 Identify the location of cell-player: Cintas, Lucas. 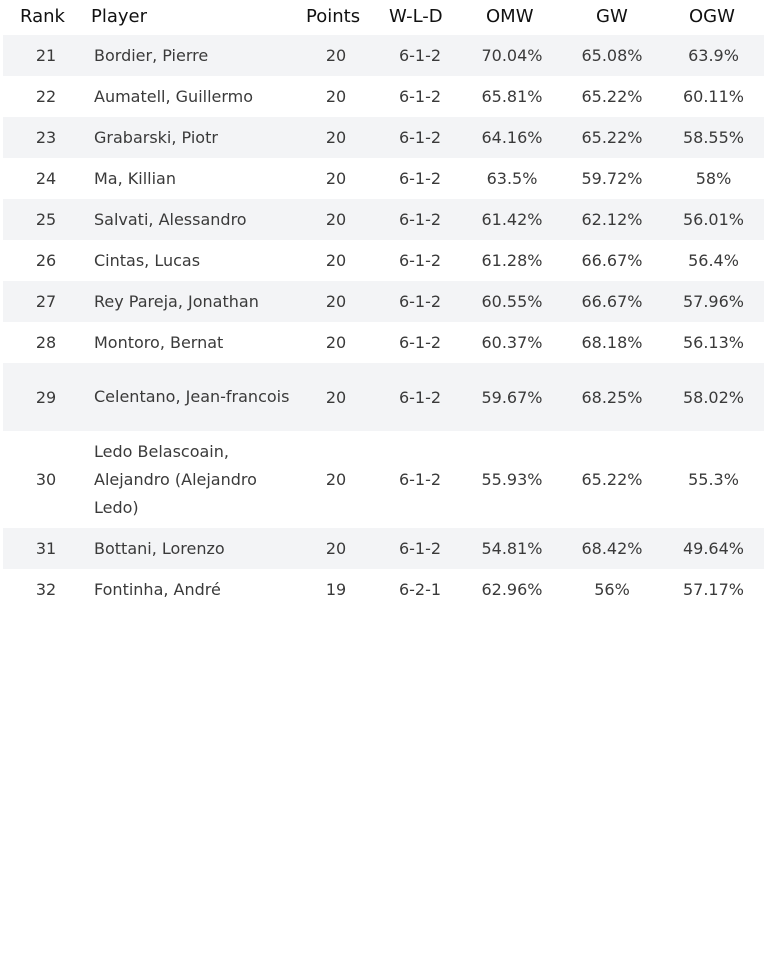
(147, 260).